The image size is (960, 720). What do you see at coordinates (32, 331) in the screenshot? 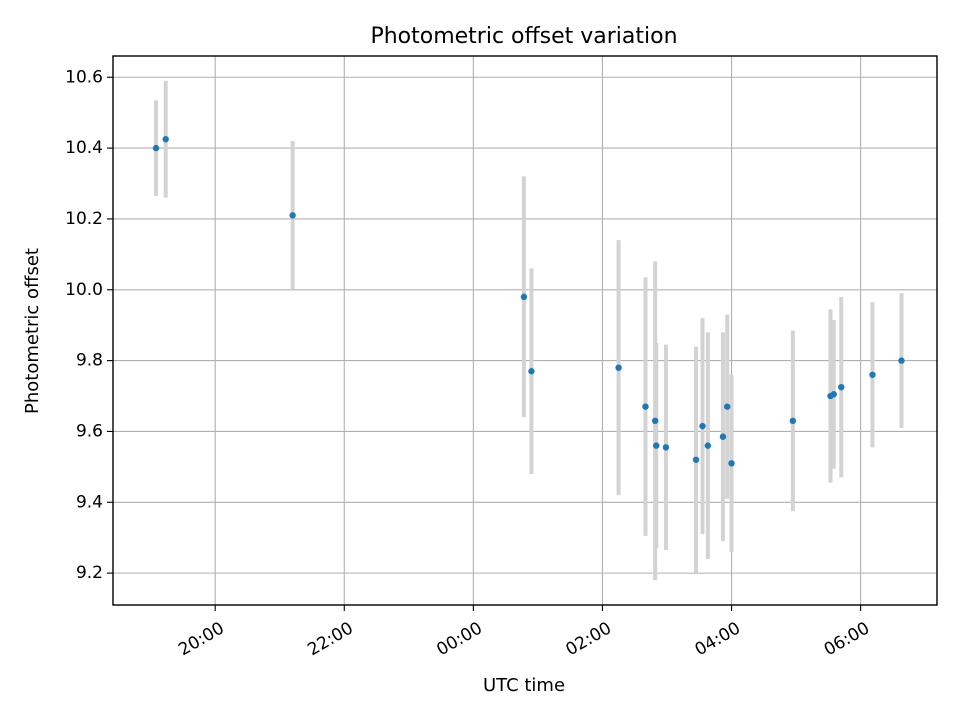
I see `y-axis-label: Photometric offset` at bounding box center [32, 331].